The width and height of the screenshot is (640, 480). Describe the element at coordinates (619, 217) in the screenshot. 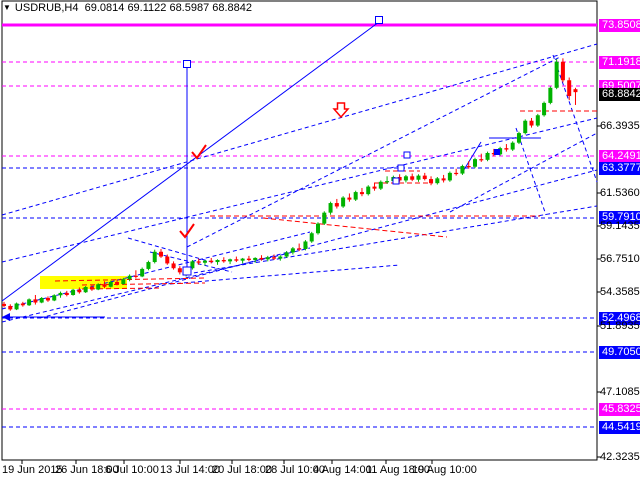

I see `price-line-label: 59.7910` at that location.